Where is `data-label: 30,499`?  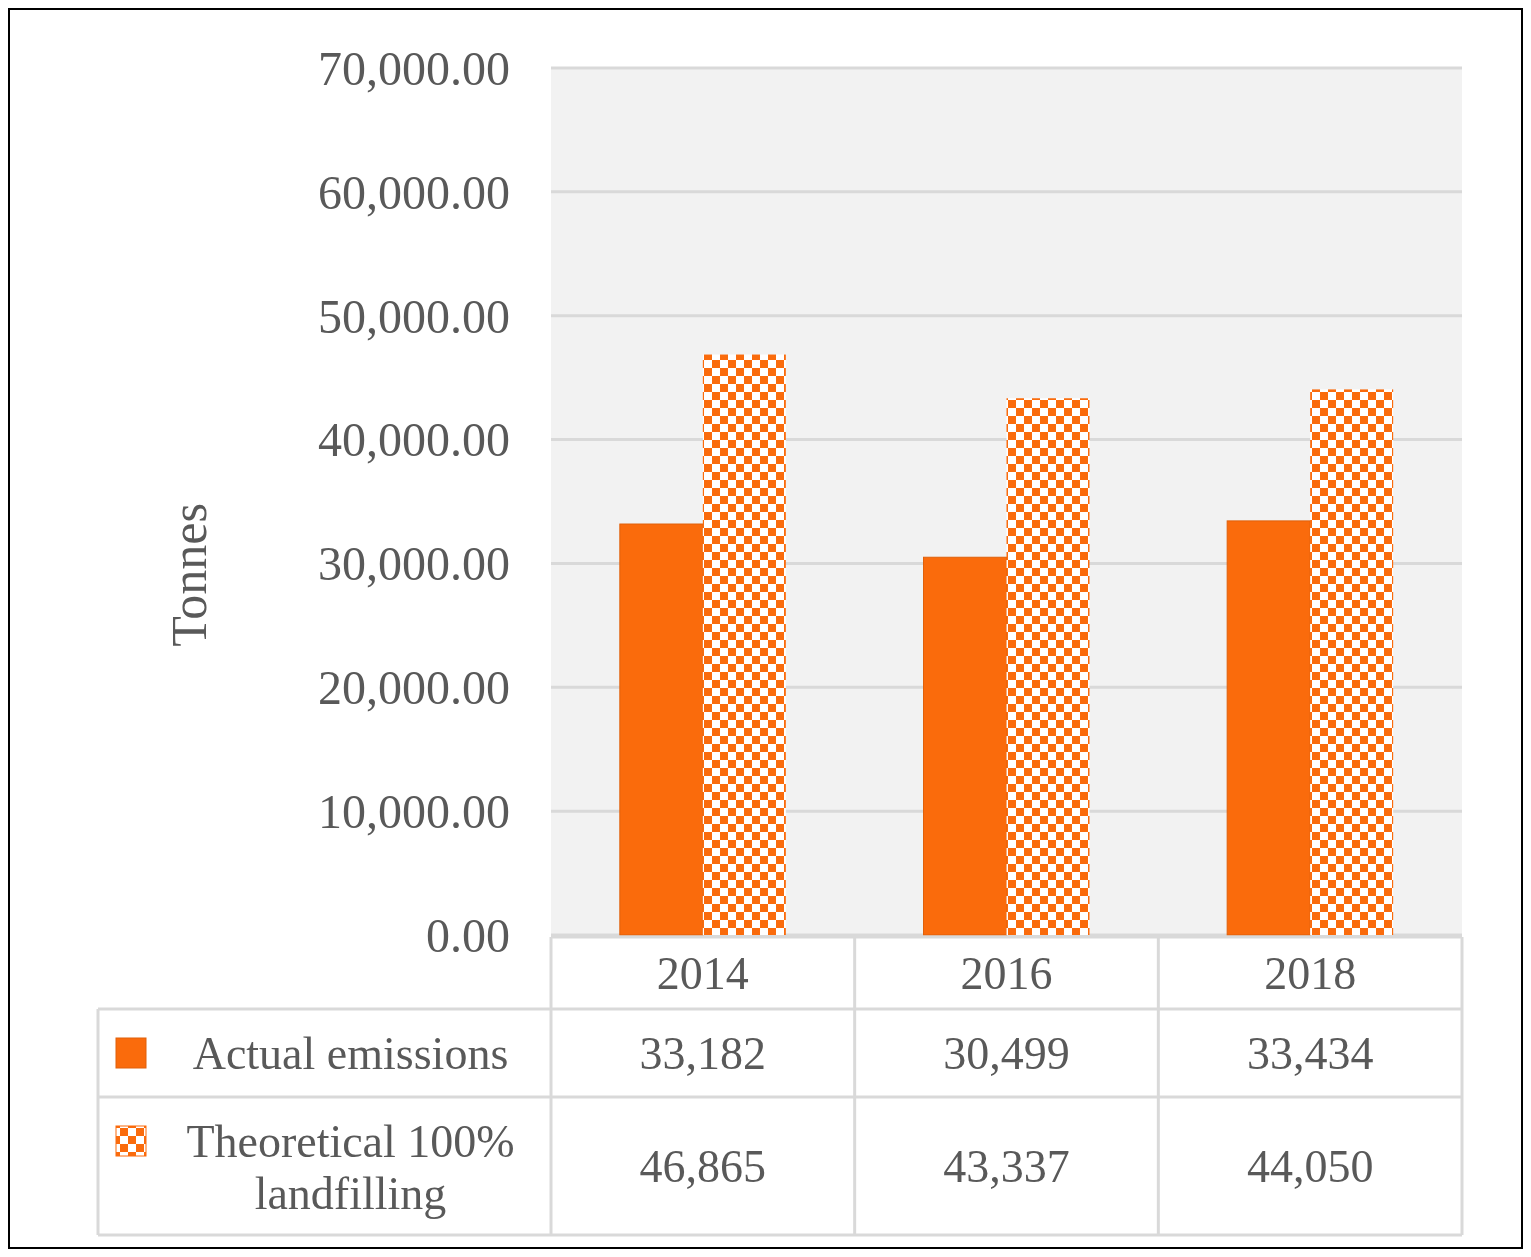
data-label: 30,499 is located at coordinates (1006, 1054).